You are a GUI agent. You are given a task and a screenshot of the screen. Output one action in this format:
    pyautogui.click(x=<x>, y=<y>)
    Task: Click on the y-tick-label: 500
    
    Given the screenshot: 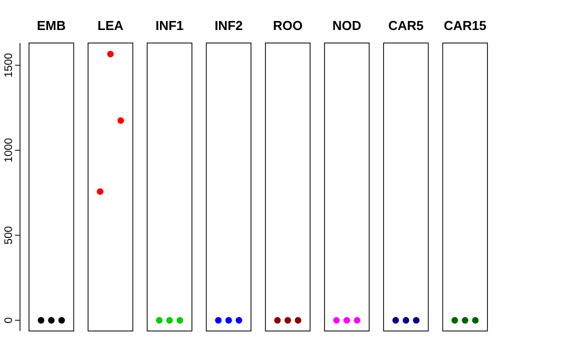 What is the action you would take?
    pyautogui.click(x=9, y=235)
    